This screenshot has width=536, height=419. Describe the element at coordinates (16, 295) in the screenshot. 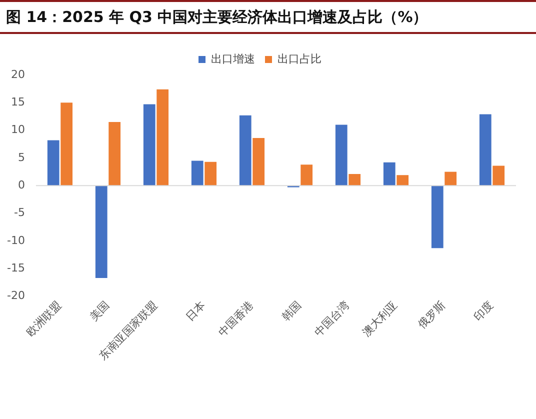

I see `y-tick-label: -20` at that location.